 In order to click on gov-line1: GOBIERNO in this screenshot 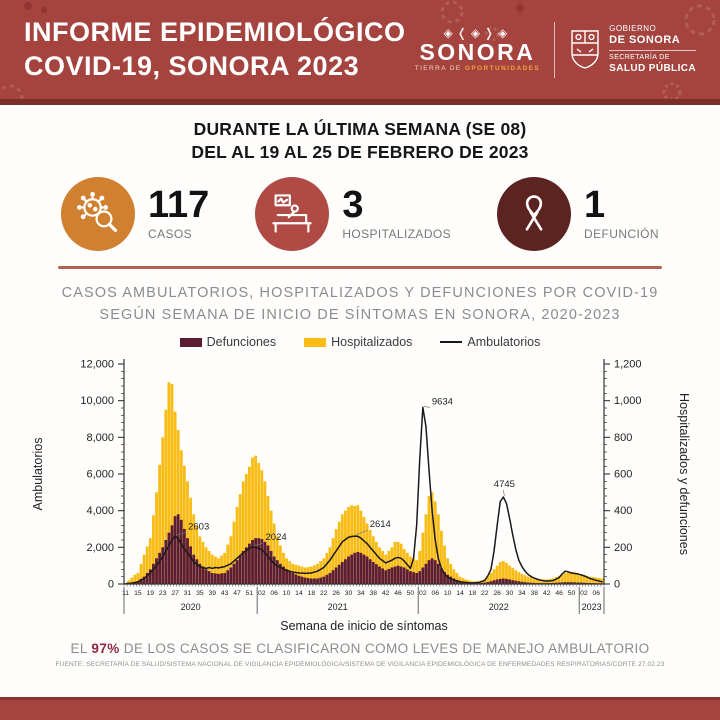, I will do `click(633, 29)`.